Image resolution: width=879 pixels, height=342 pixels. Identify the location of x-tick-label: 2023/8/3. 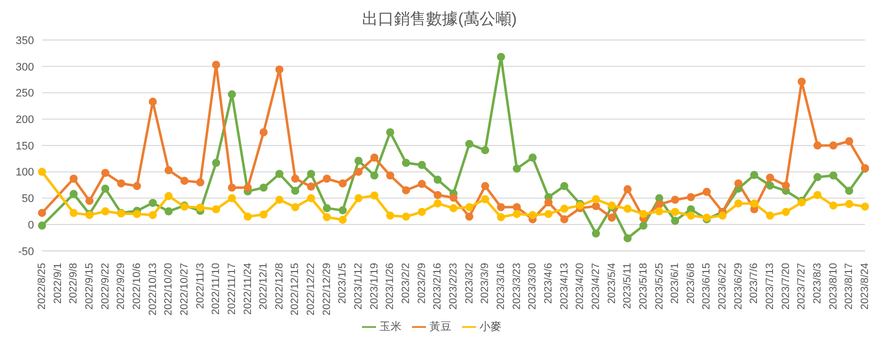
(818, 283).